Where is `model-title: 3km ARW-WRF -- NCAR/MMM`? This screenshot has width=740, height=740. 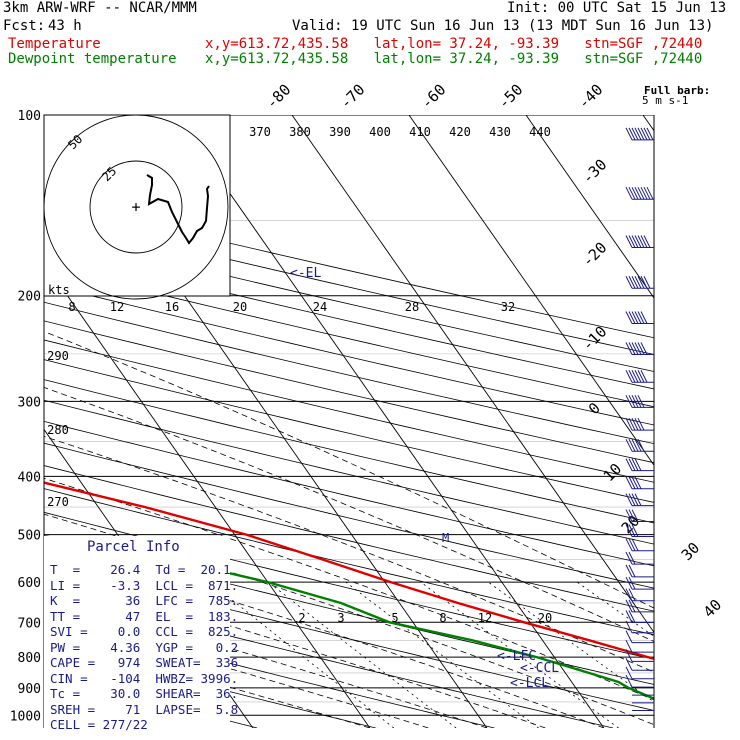 model-title: 3km ARW-WRF -- NCAR/MMM is located at coordinates (100, 8).